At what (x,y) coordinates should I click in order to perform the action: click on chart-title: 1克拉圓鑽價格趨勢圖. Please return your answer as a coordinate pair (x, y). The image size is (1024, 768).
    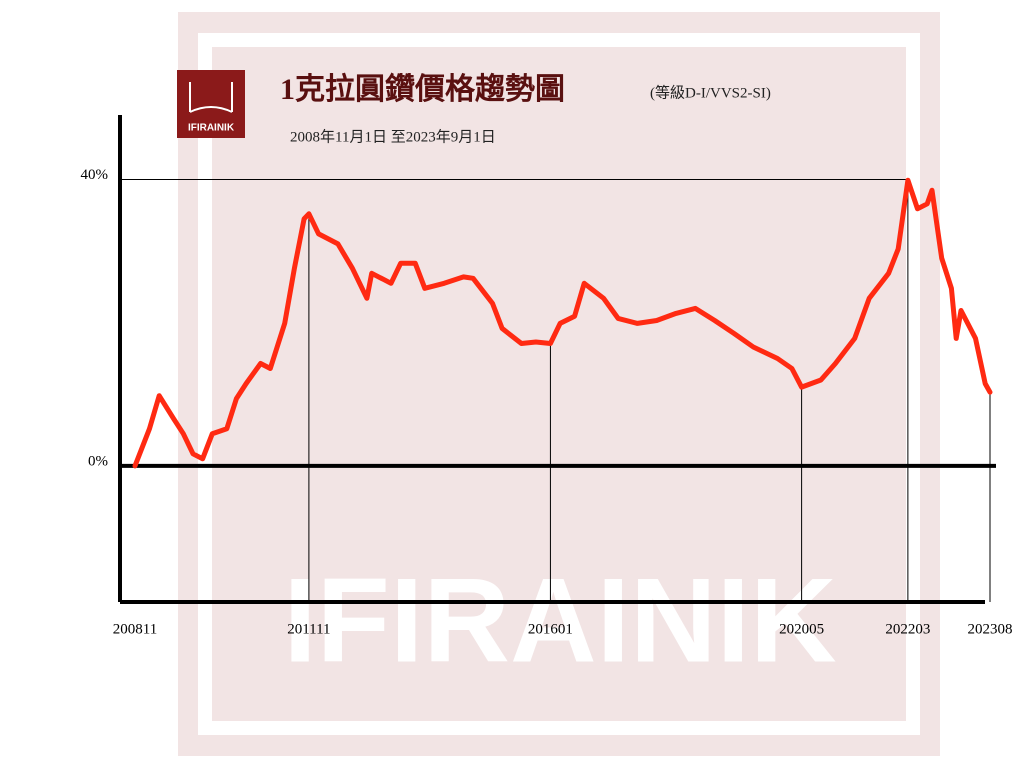
    Looking at the image, I should click on (422, 89).